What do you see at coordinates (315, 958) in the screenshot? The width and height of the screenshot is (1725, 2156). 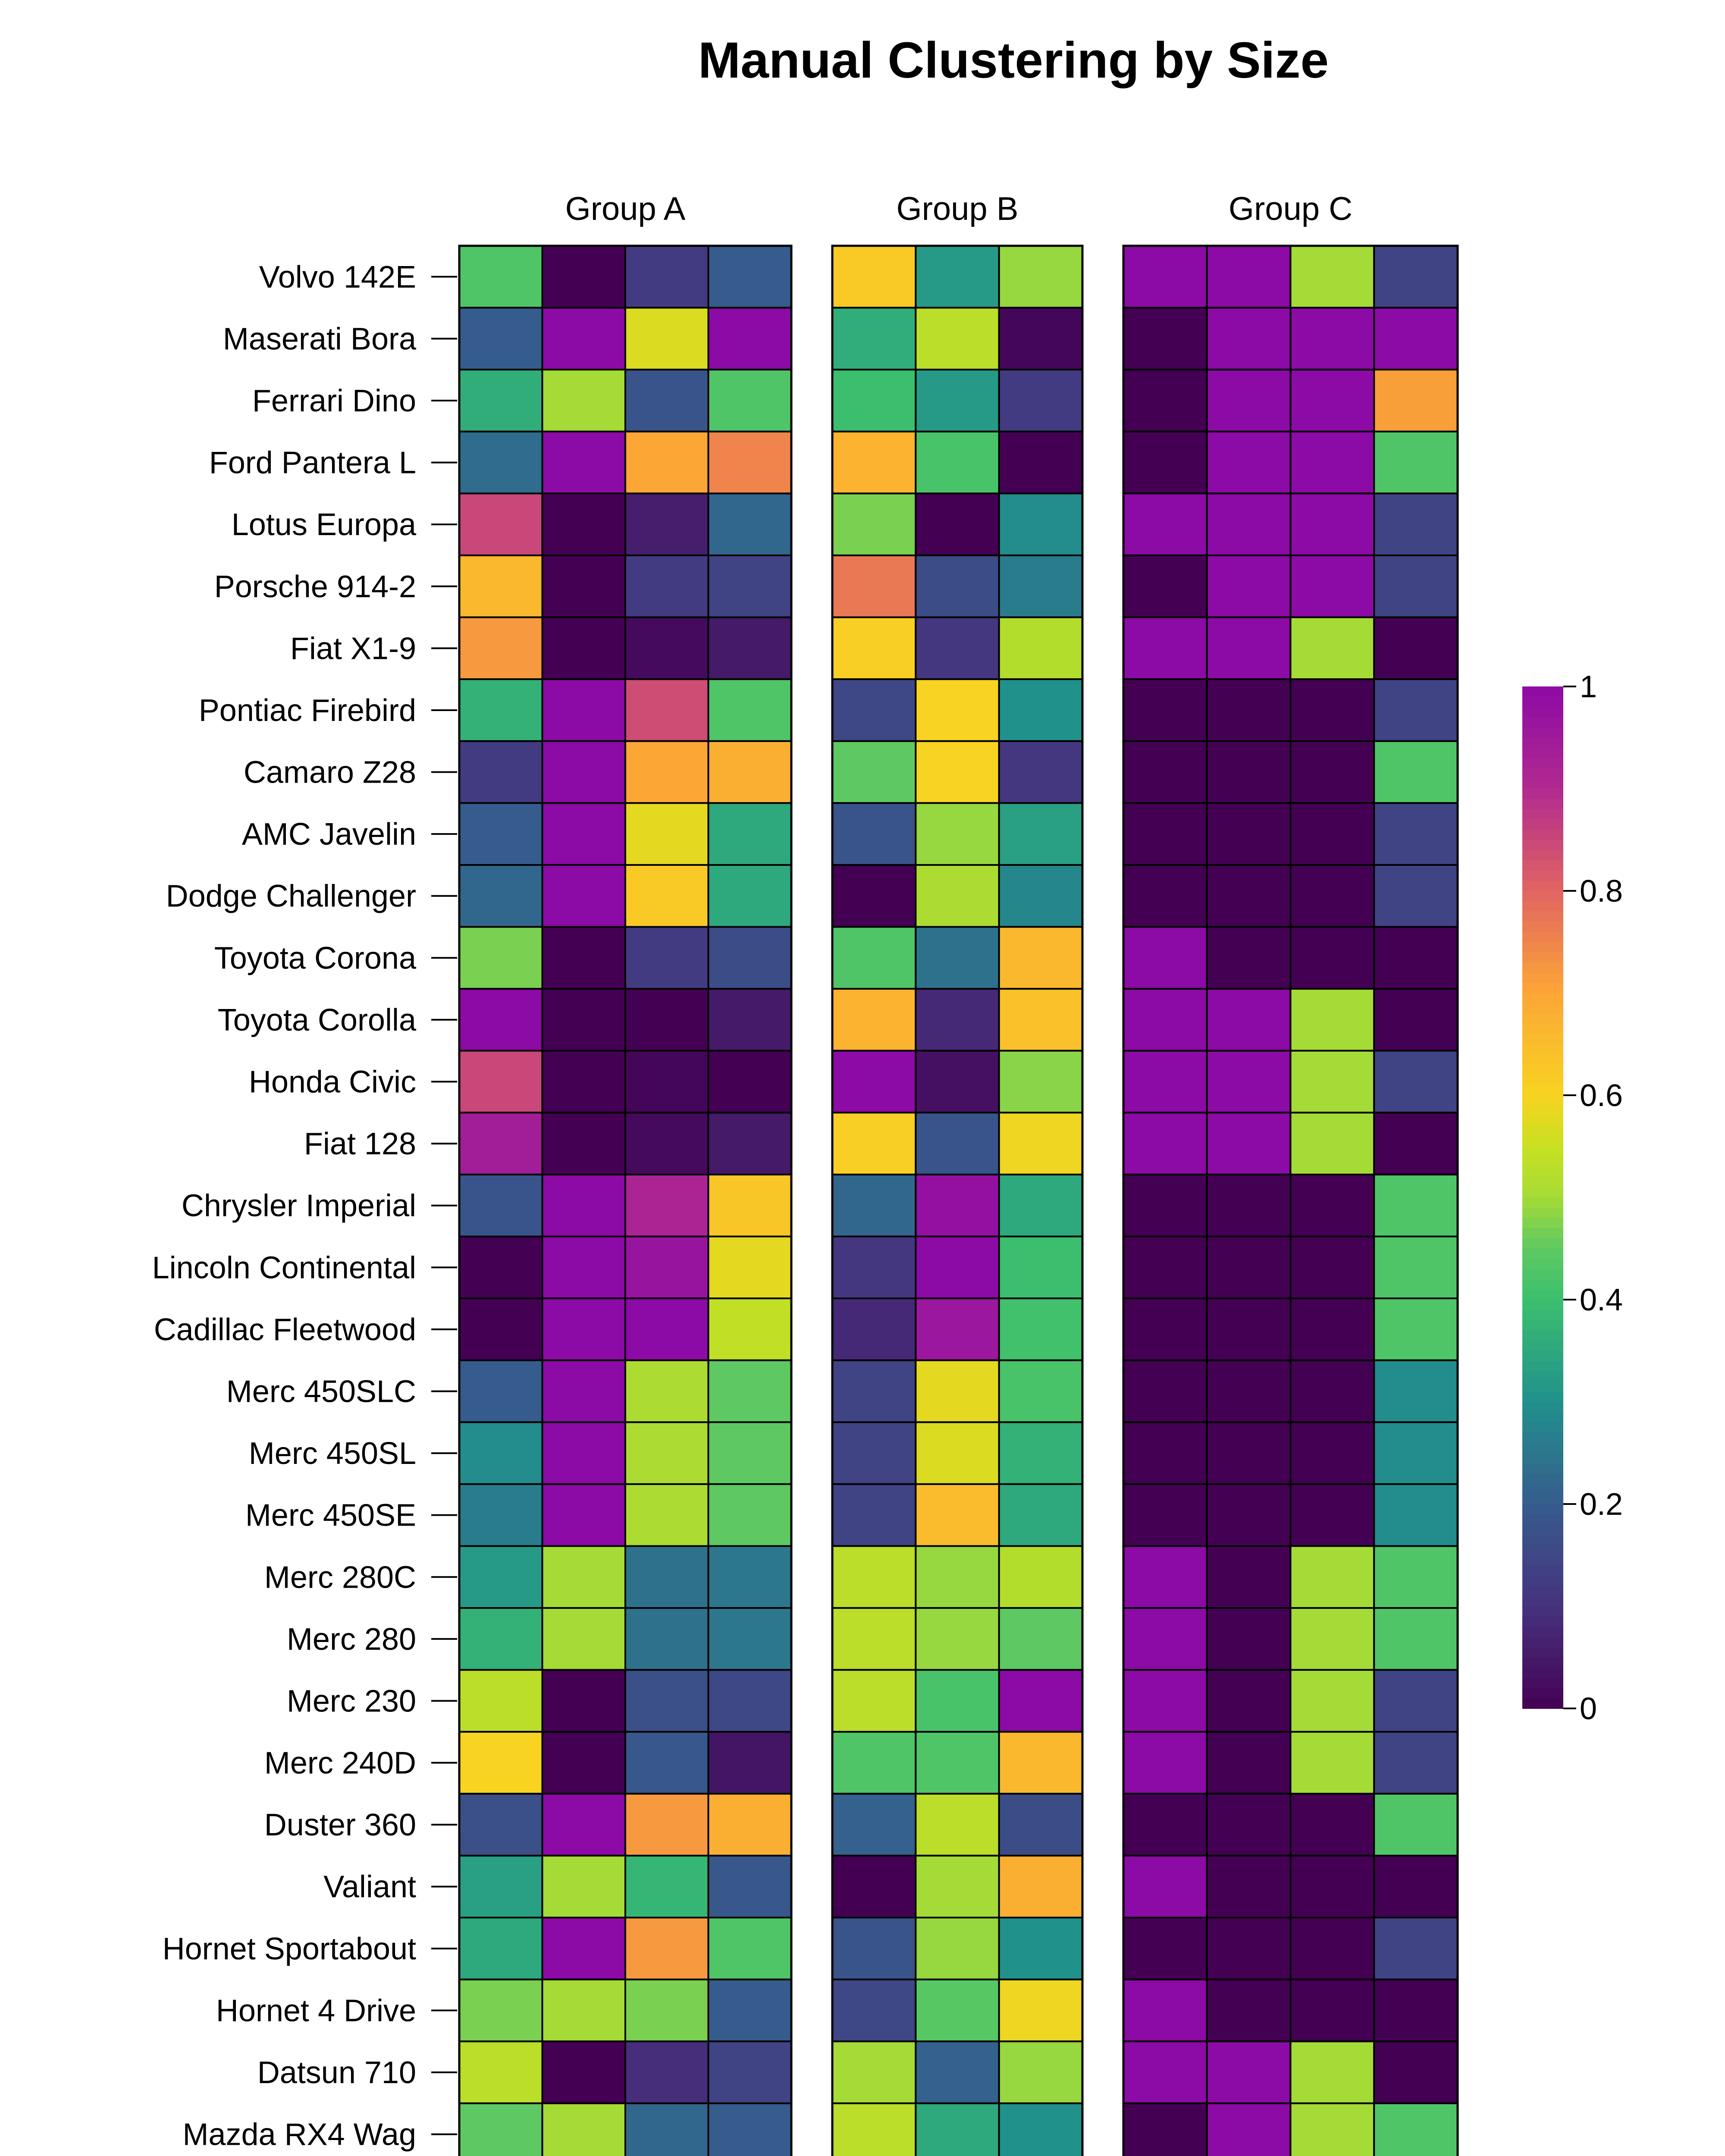 I see `row-label: Toyota Corona` at bounding box center [315, 958].